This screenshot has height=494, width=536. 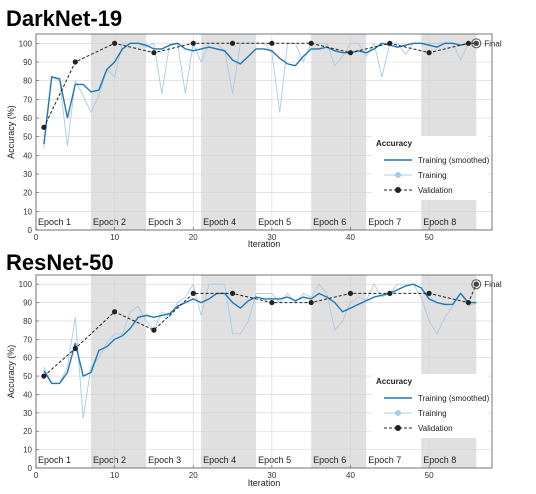 I want to click on chart-title-darknet: DarkNet-19, so click(x=64, y=18).